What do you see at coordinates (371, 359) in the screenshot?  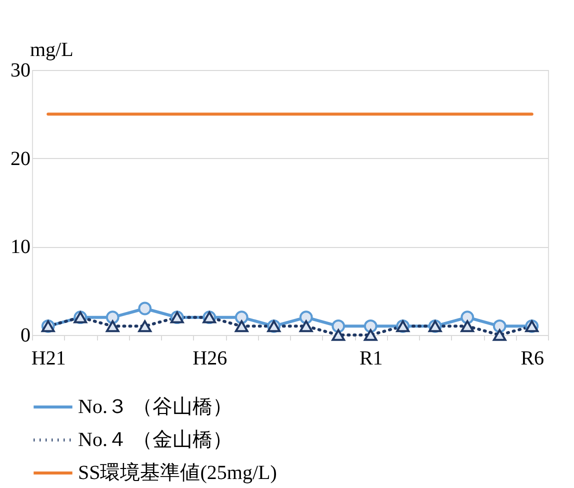 I see `x-tick-label: R1` at bounding box center [371, 359].